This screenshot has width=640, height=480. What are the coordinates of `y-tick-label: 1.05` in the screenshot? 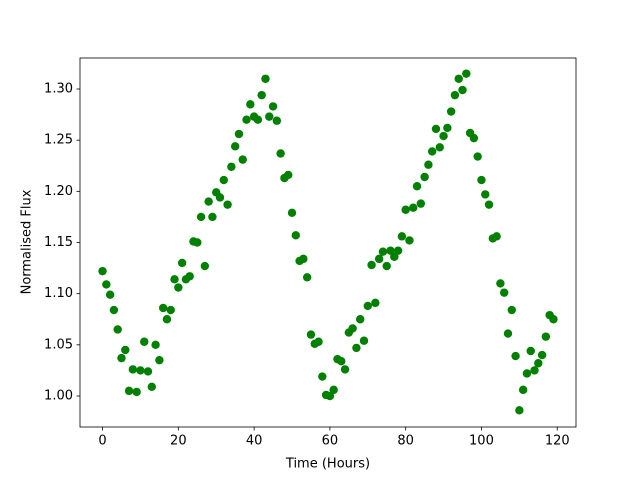 It's located at (58, 344).